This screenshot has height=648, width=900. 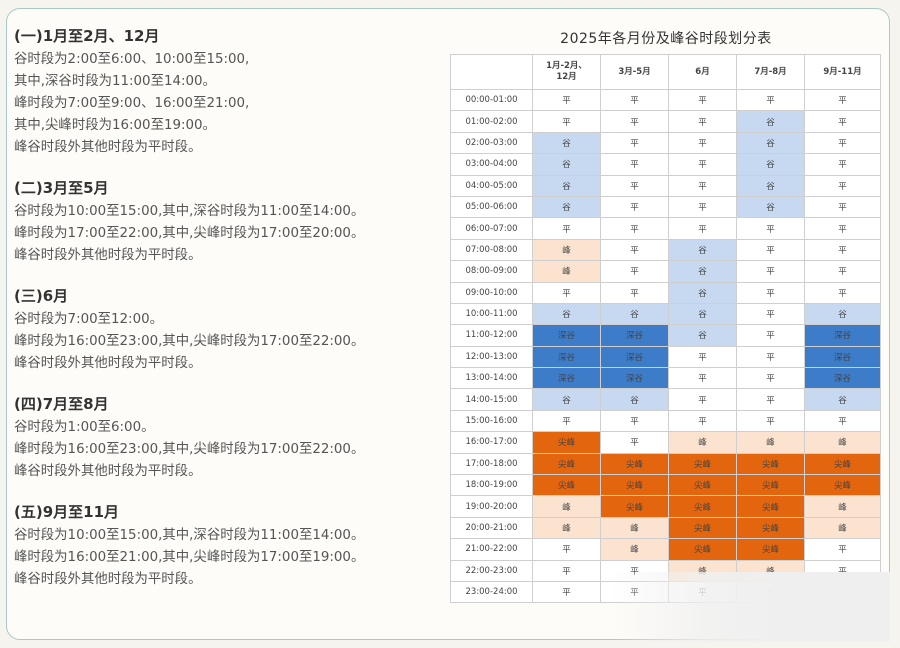 I want to click on section-title: (五)9月至11月, so click(x=67, y=512).